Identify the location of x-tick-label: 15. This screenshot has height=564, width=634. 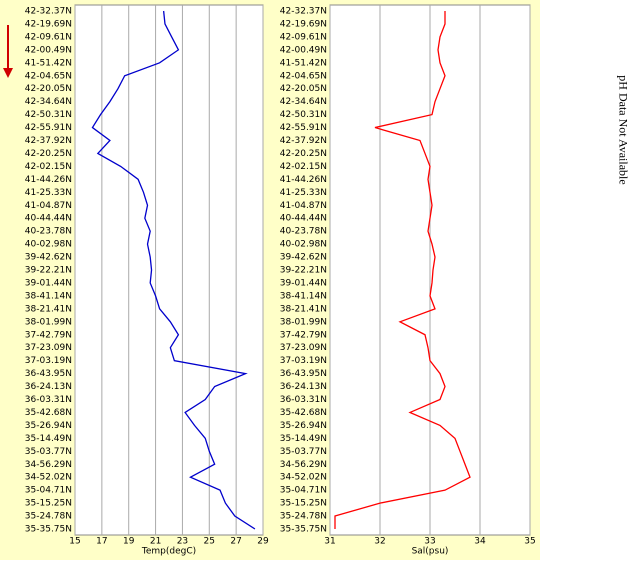
(74, 542).